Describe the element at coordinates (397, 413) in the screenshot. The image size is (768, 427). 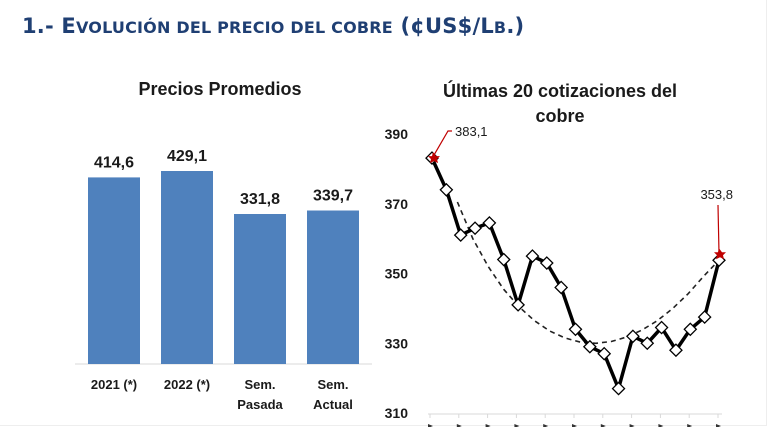
I see `y-tick-label: 310` at that location.